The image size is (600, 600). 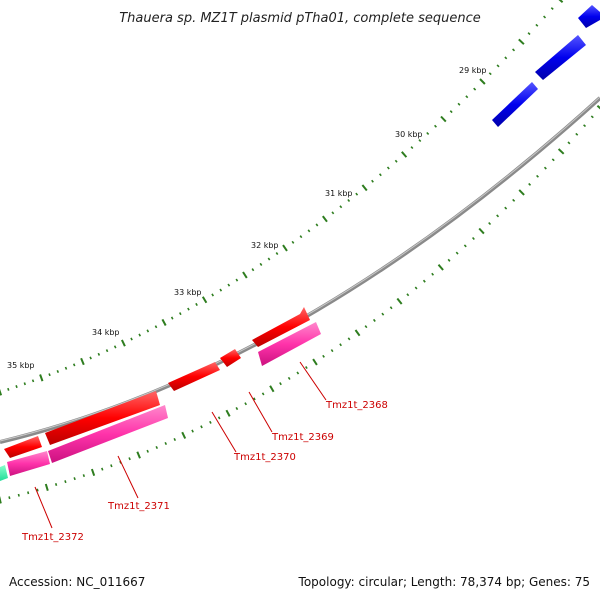 I want to click on rna-feature, so click(x=4, y=473).